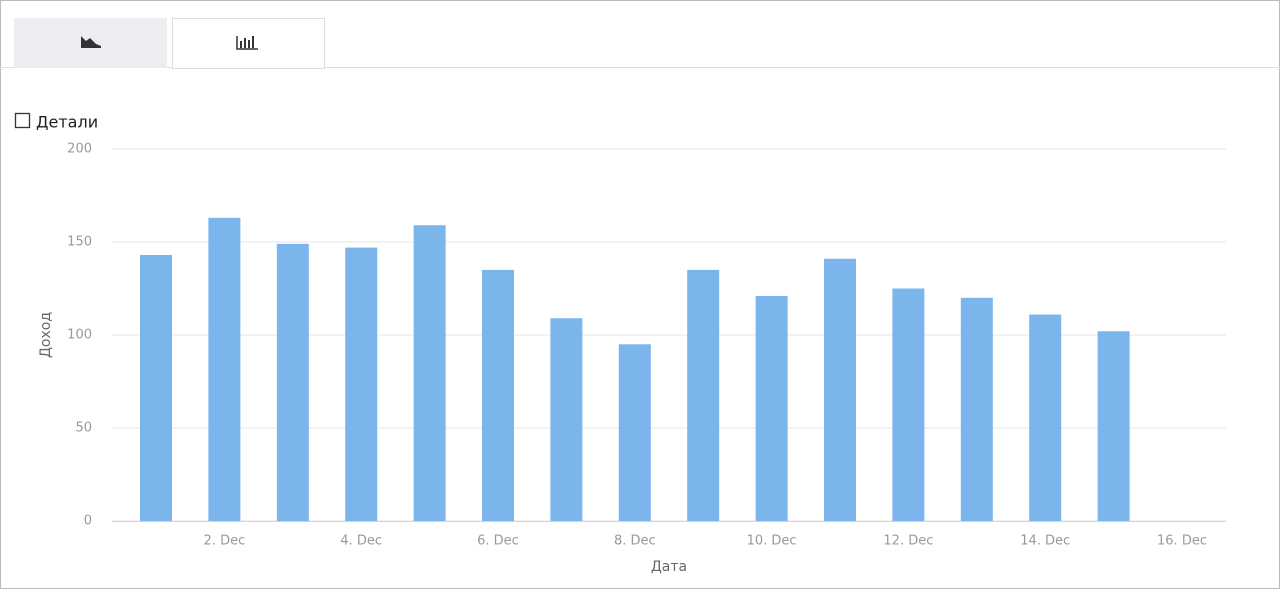 This screenshot has width=1280, height=593. Describe the element at coordinates (46, 335) in the screenshot. I see `y-axis-title: Доход` at that location.